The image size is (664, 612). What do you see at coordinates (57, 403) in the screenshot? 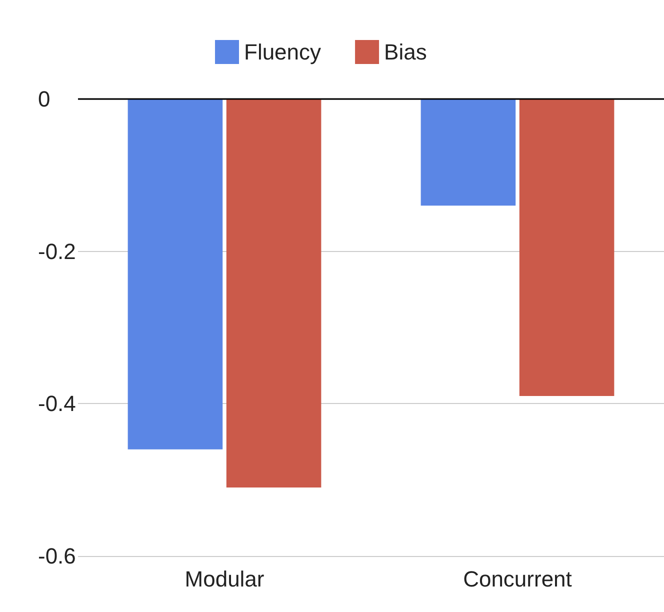
I see `y-tick-label: -0.4` at bounding box center [57, 403].